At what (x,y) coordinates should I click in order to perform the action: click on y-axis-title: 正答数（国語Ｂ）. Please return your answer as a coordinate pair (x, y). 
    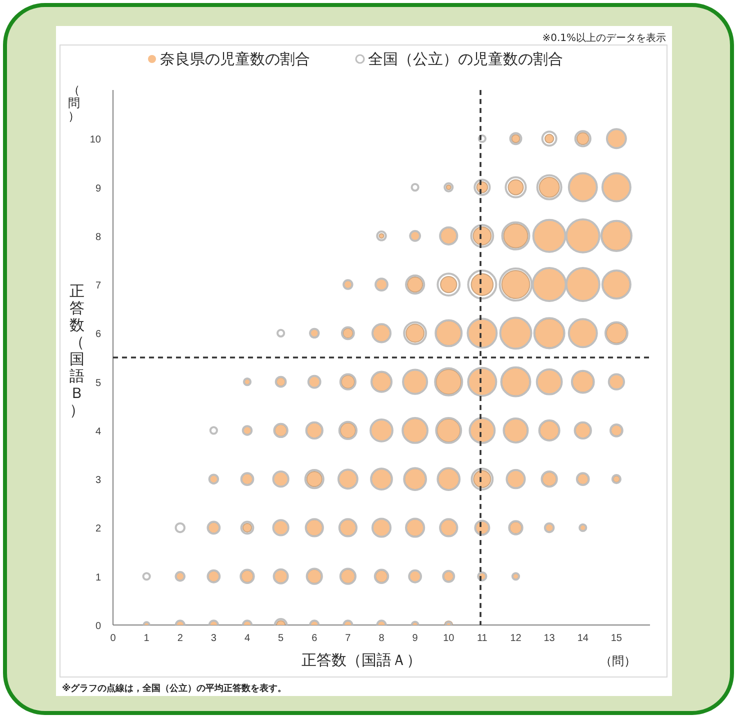
    Looking at the image, I should click on (77, 350).